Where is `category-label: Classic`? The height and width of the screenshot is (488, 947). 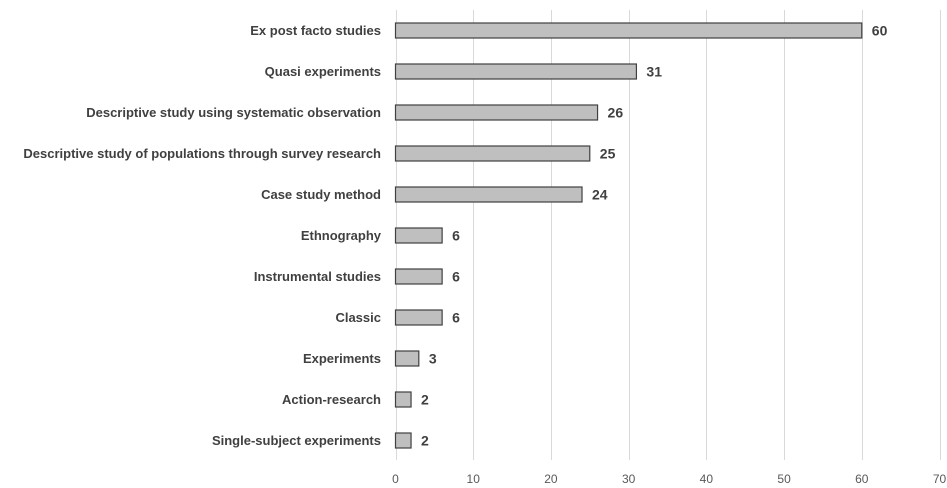 category-label: Classic is located at coordinates (358, 317).